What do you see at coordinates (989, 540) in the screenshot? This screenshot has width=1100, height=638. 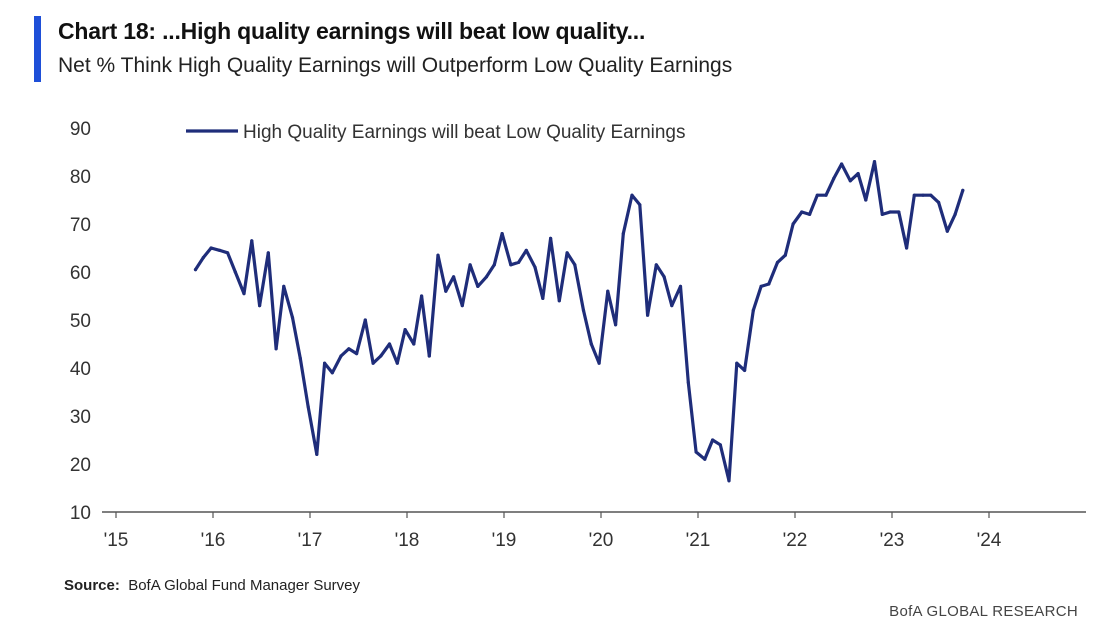 I see `x-tick-label: '24` at bounding box center [989, 540].